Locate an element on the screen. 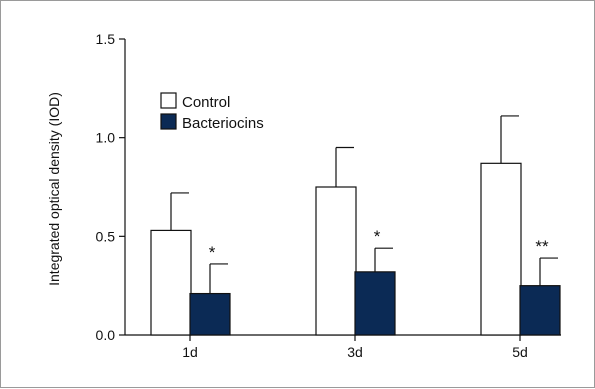 Image resolution: width=595 pixels, height=389 pixels. x-tick-label-5d: 5d is located at coordinates (520, 352).